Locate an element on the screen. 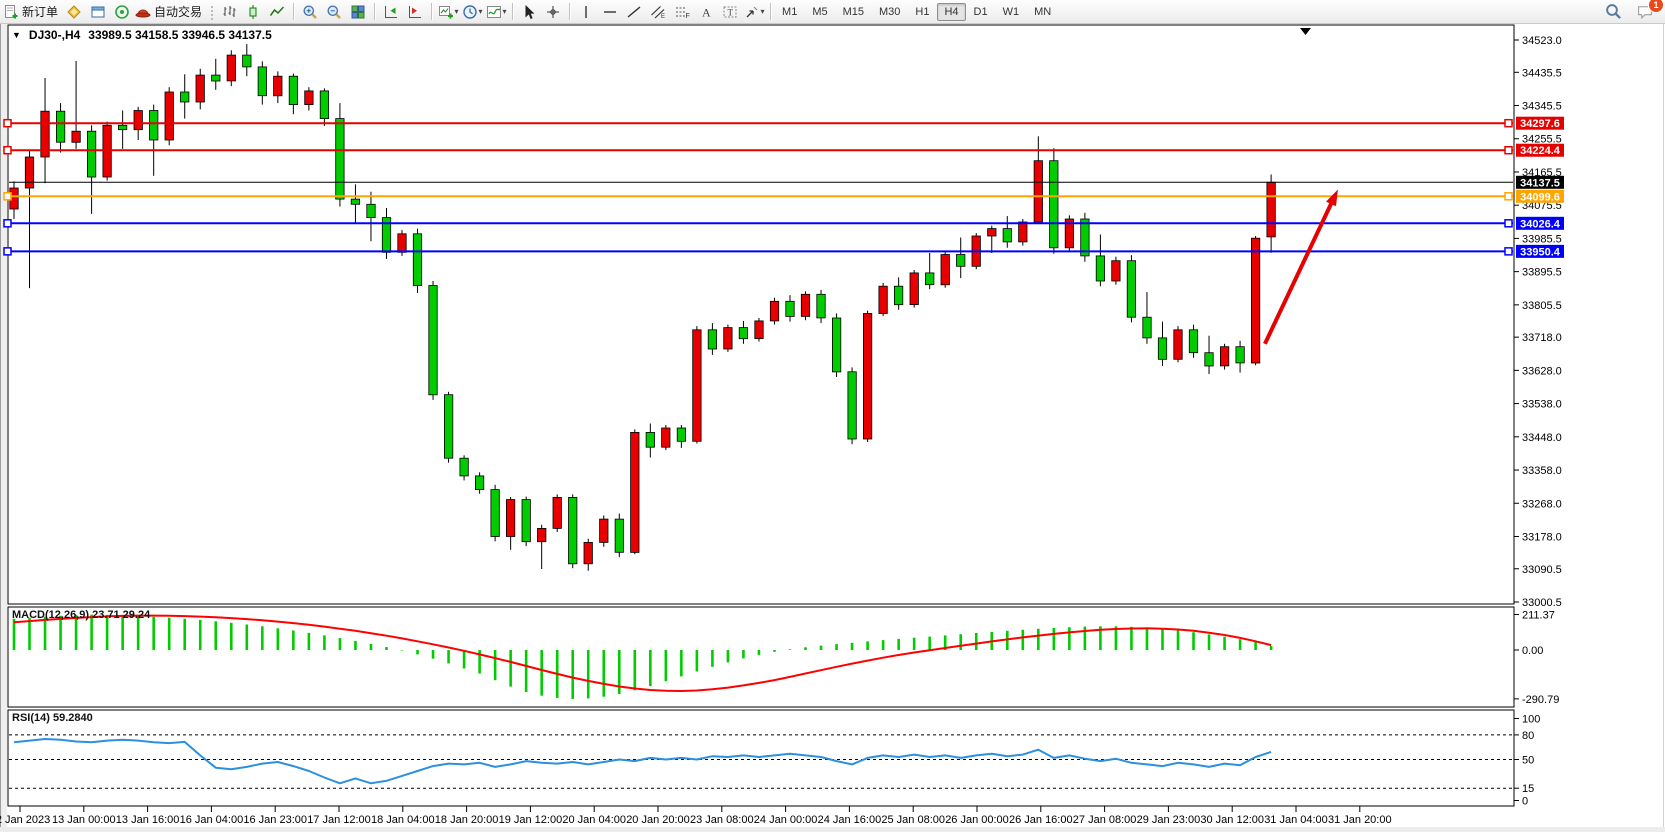 This screenshot has height=832, width=1665. arrows-dropdown: ▾ is located at coordinates (754, 12).